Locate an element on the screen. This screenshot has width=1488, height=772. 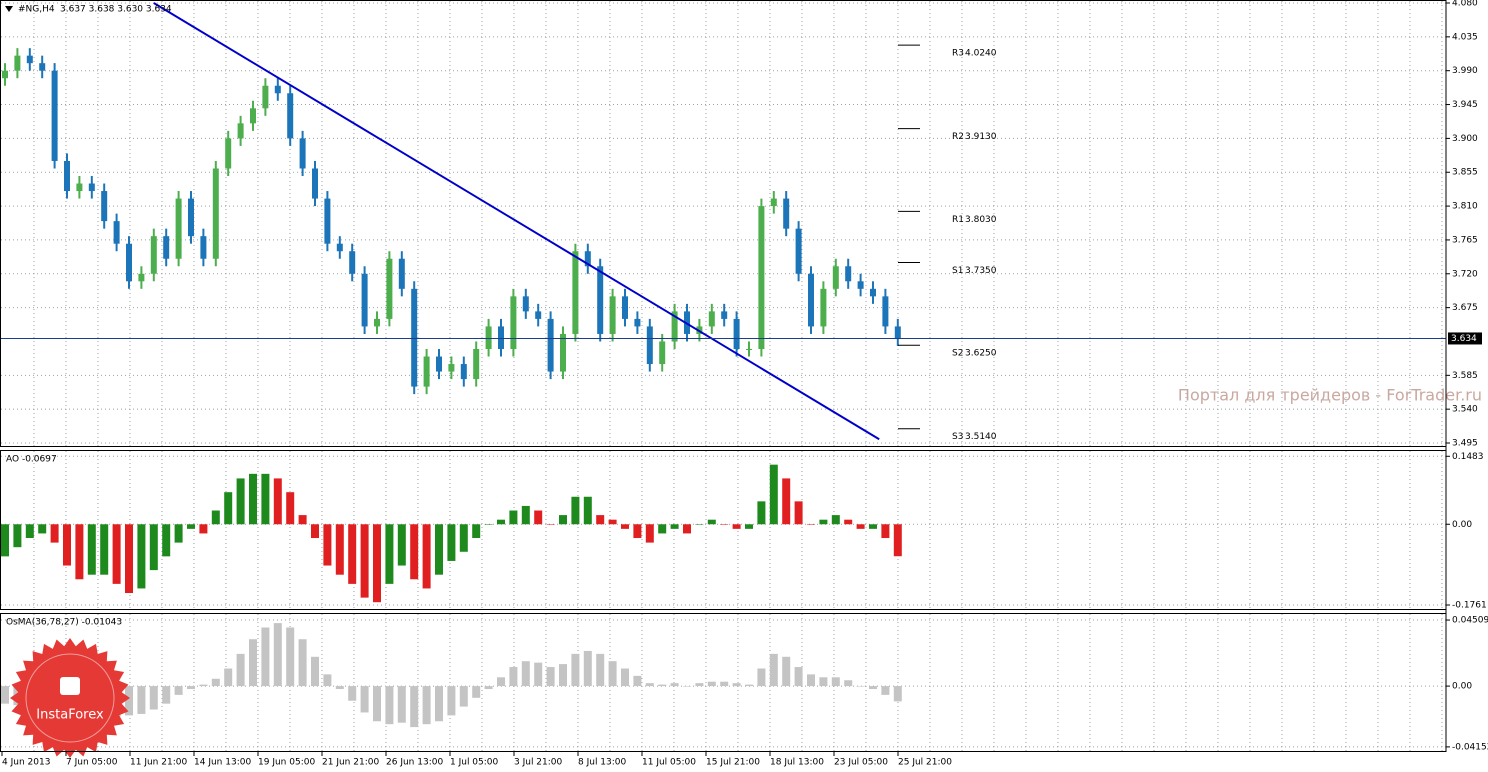
y-tick-label: 3.585 is located at coordinates (1465, 376).